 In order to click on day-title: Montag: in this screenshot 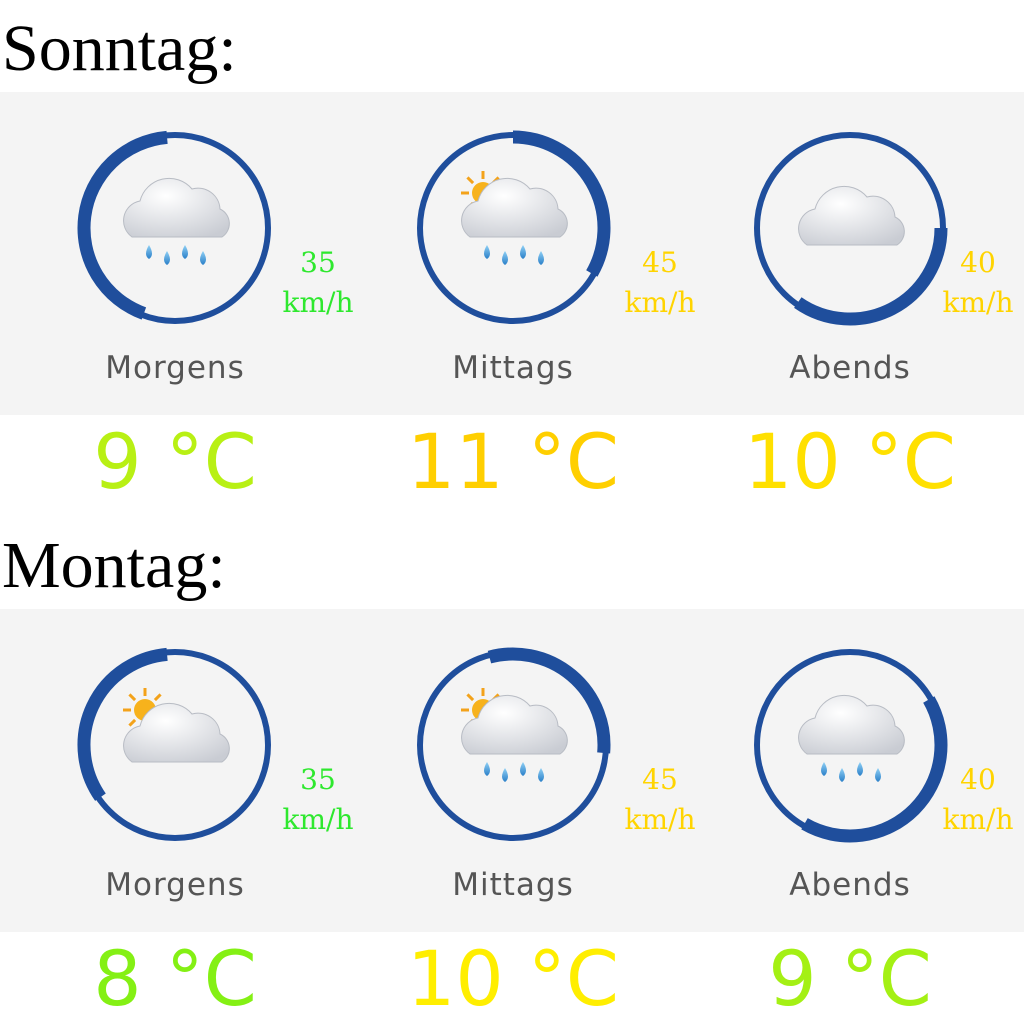, I will do `click(114, 565)`.